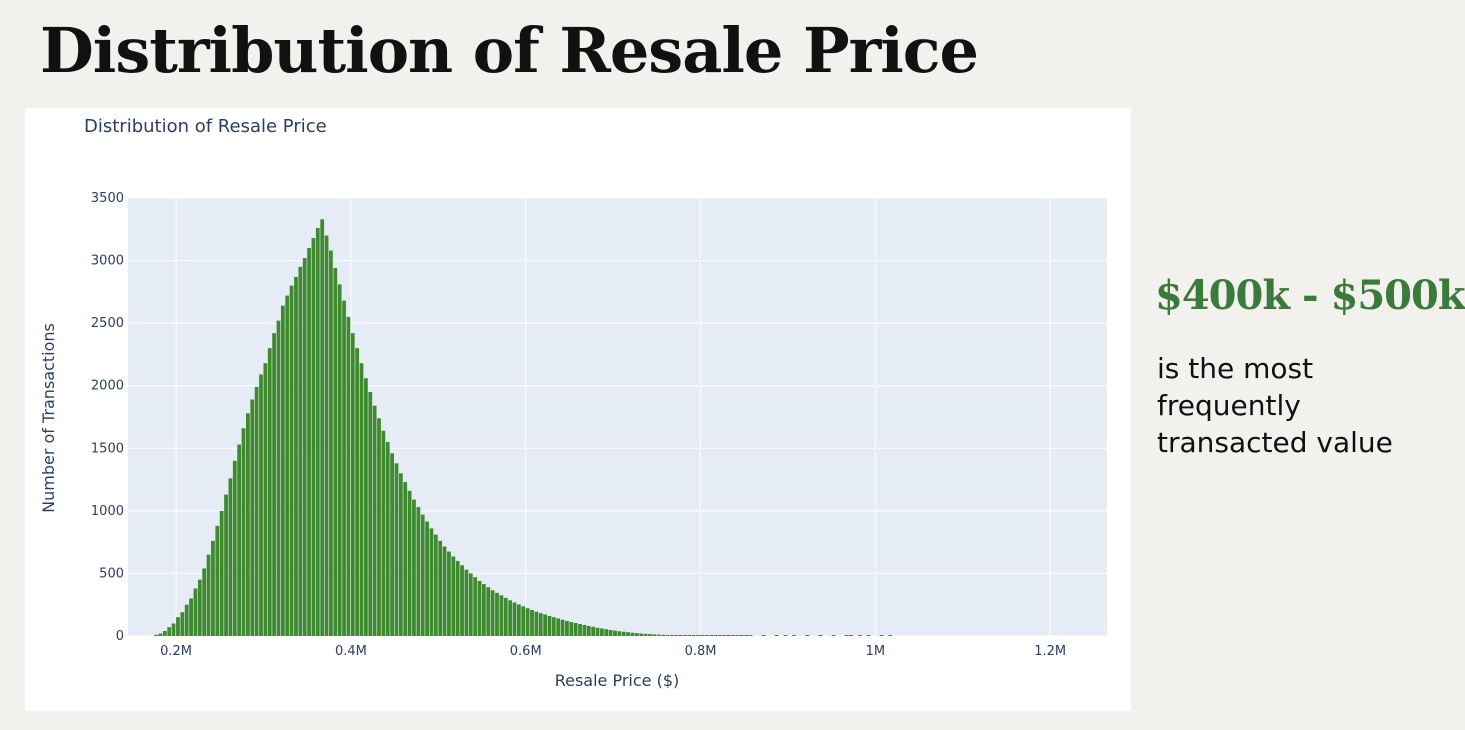 This screenshot has height=730, width=1465. Describe the element at coordinates (1050, 651) in the screenshot. I see `x-tick-label: 1.2M` at that location.